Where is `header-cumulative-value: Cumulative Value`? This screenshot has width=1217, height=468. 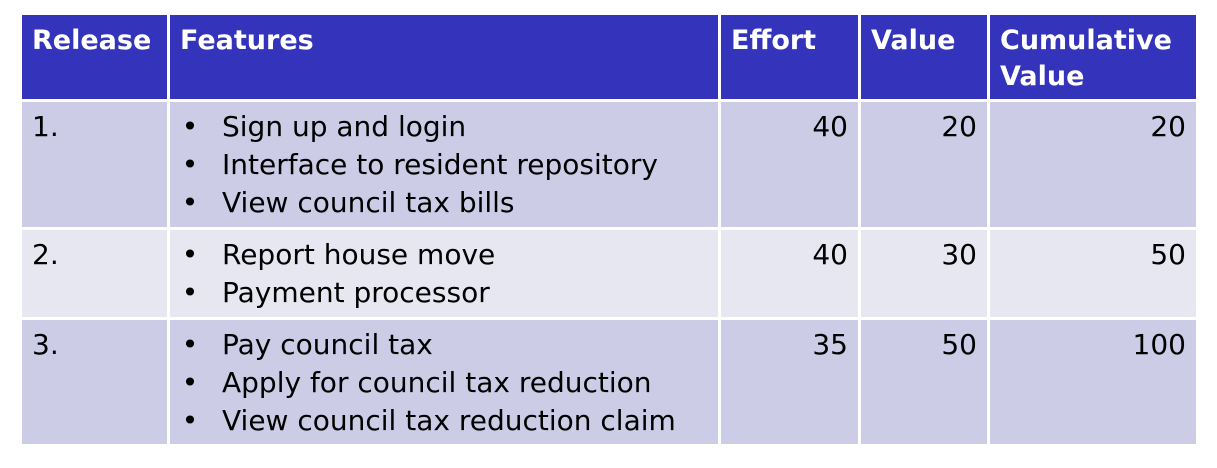
header-cumulative-value: Cumulative Value is located at coordinates (1093, 57).